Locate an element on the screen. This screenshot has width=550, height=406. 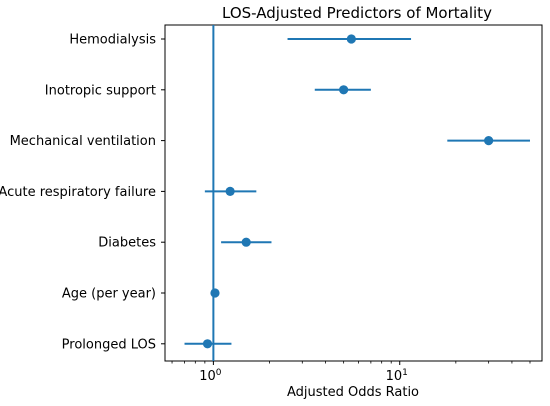
y-tick-label: Inotropic support is located at coordinates (100, 90).